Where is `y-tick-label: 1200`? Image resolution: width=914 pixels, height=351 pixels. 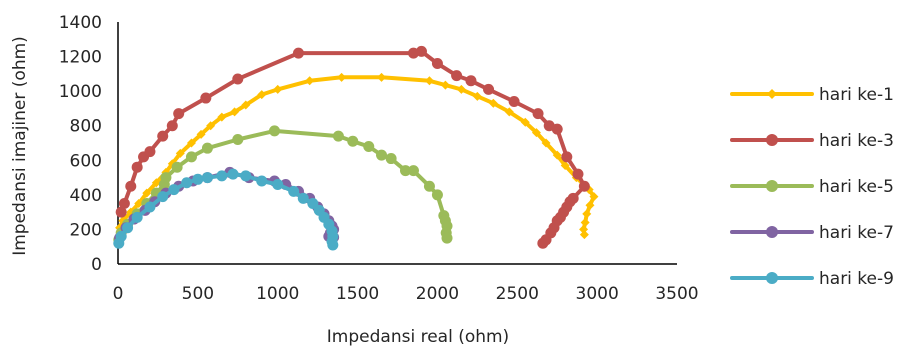 y-tick-label: 1200 is located at coordinates (80, 58).